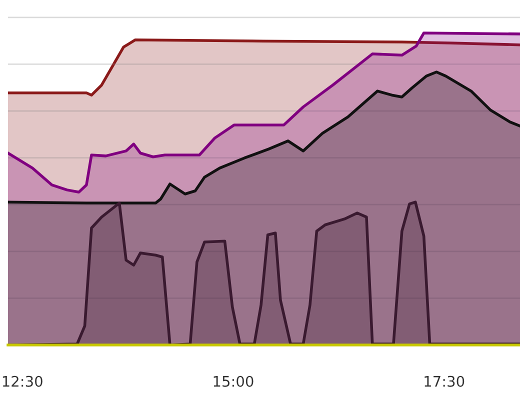 This screenshot has width=520, height=411. I want to click on x-tick-label: 17:30, so click(444, 381).